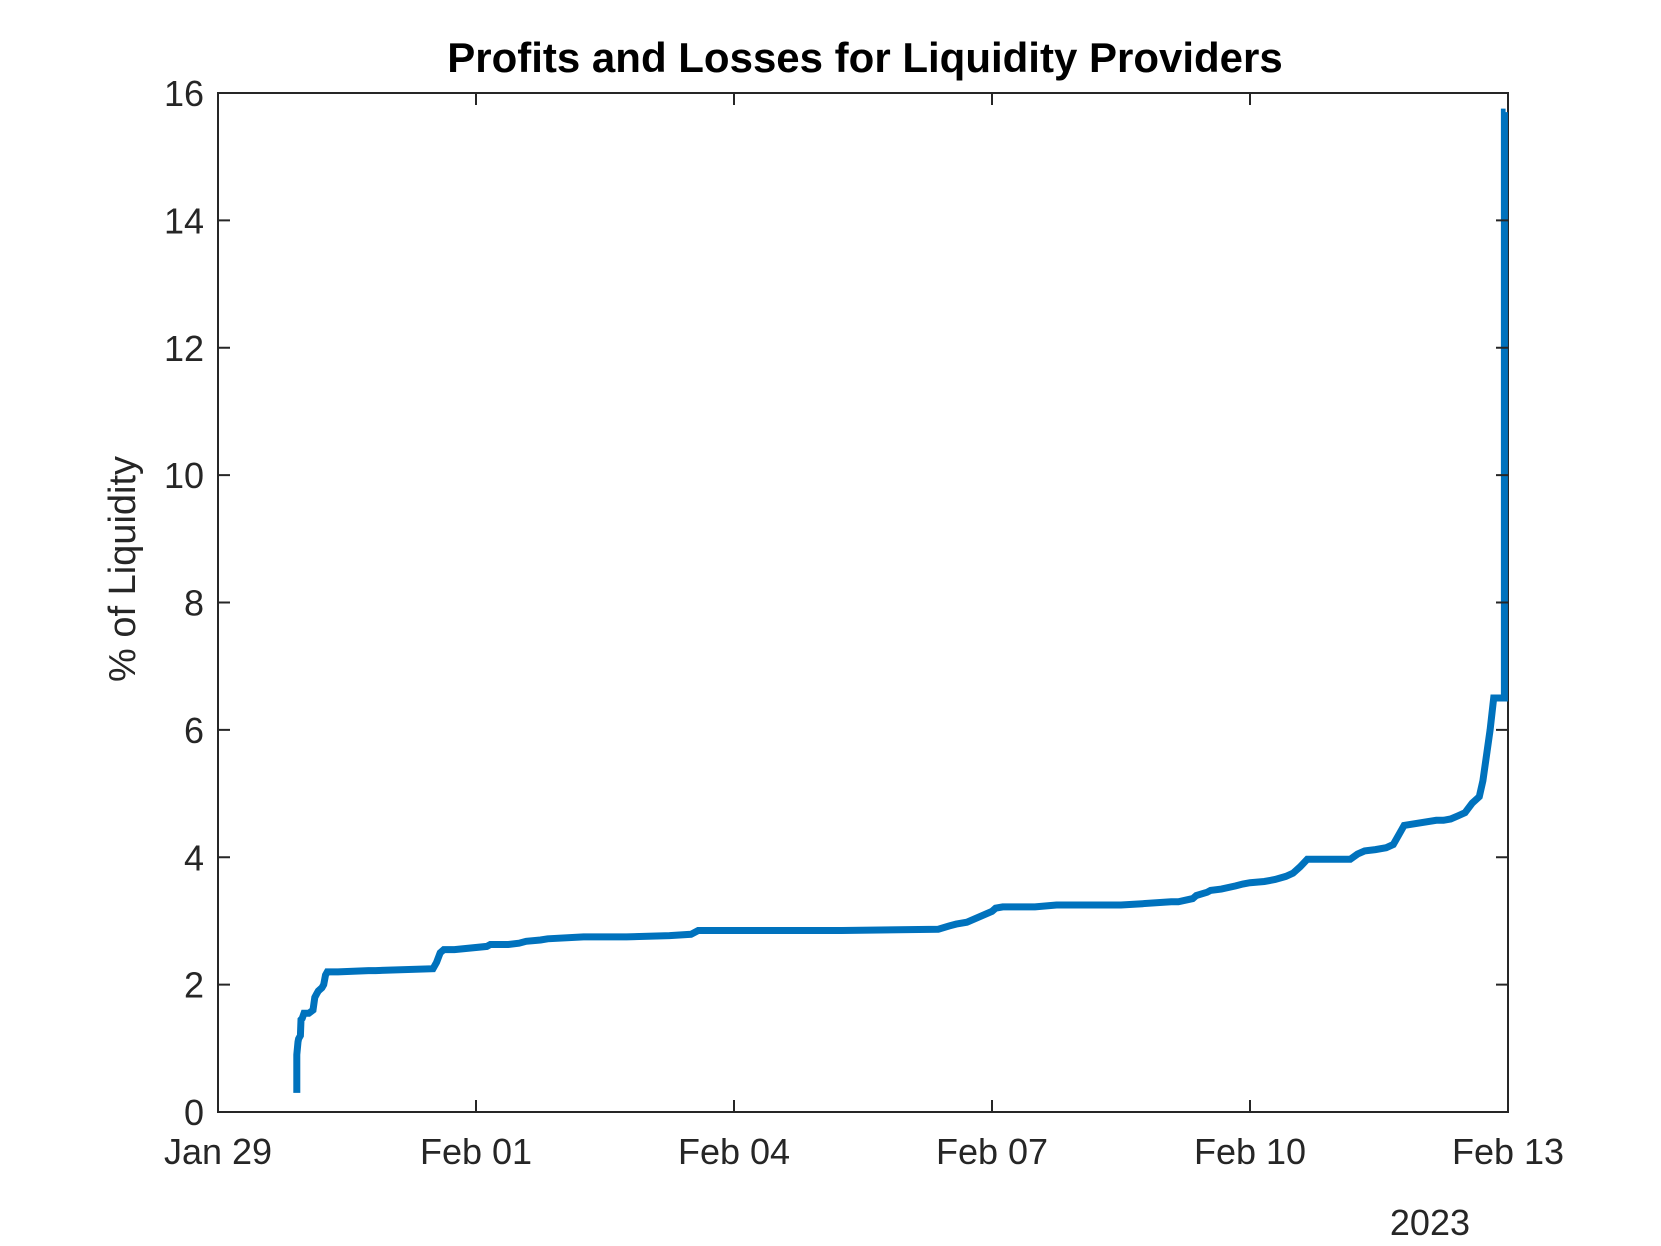 Image resolution: width=1661 pixels, height=1246 pixels. I want to click on y-axis-label: % of Liquidity, so click(123, 569).